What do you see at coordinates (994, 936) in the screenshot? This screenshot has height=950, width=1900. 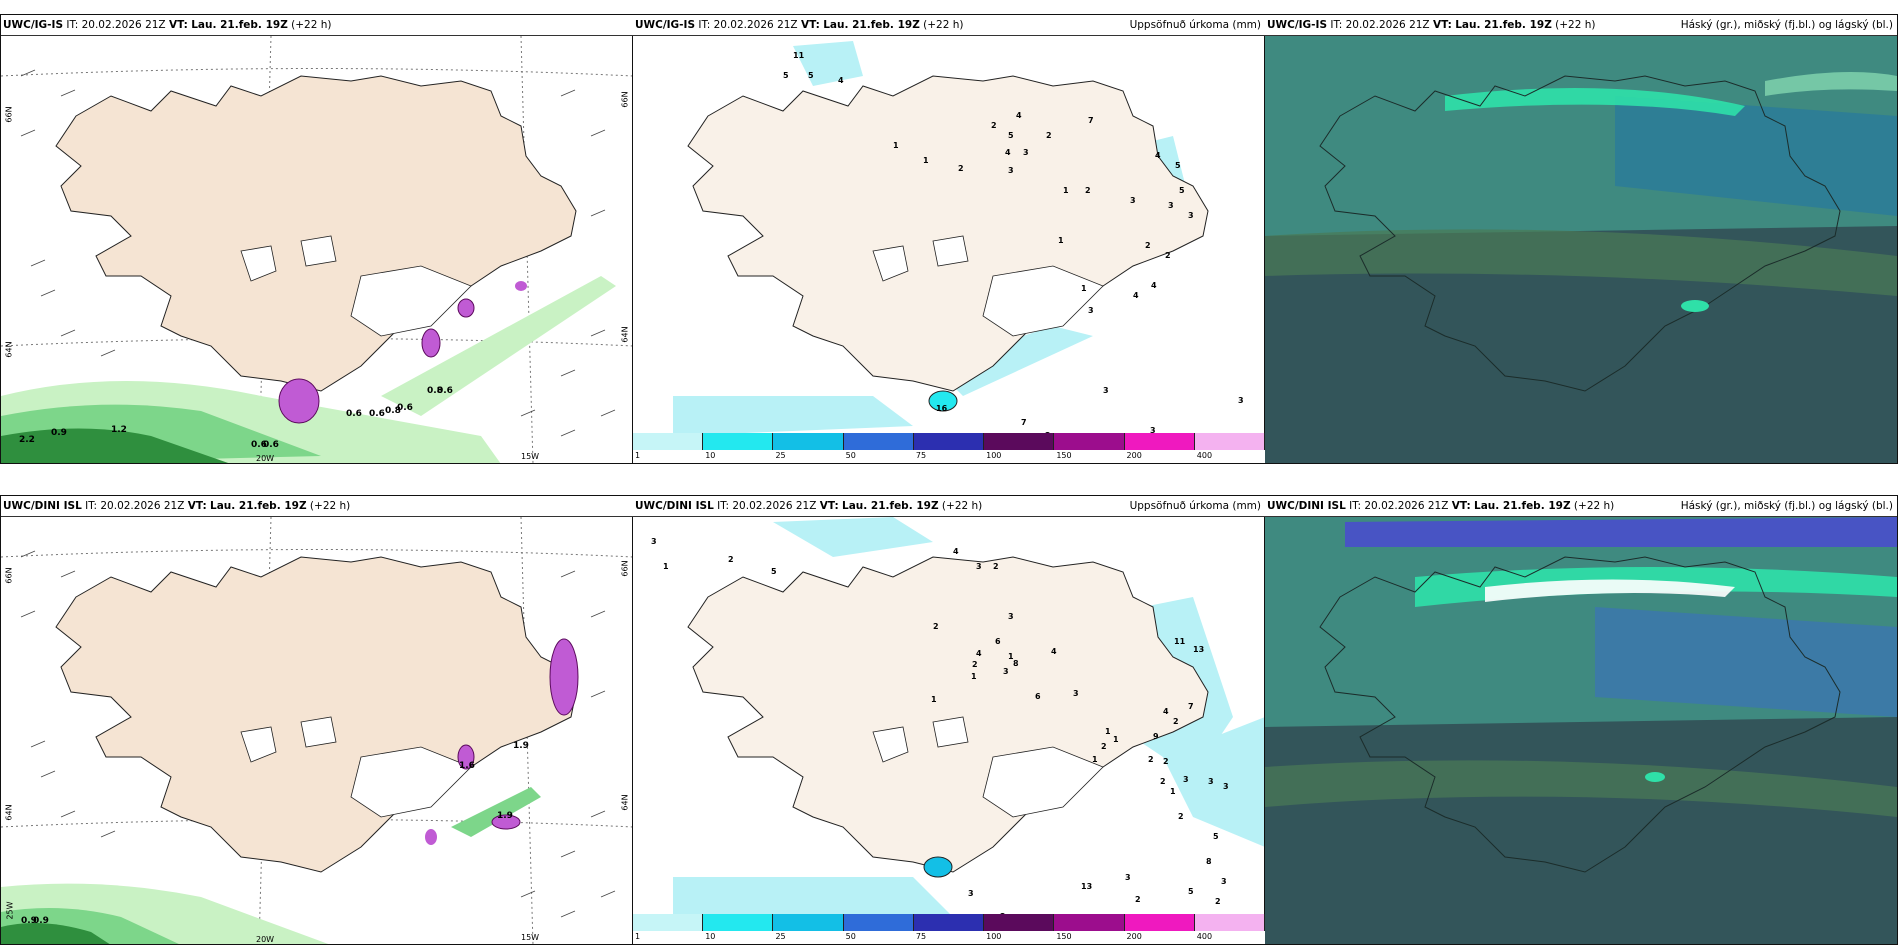 I see `colorbar-tick: 100` at bounding box center [994, 936].